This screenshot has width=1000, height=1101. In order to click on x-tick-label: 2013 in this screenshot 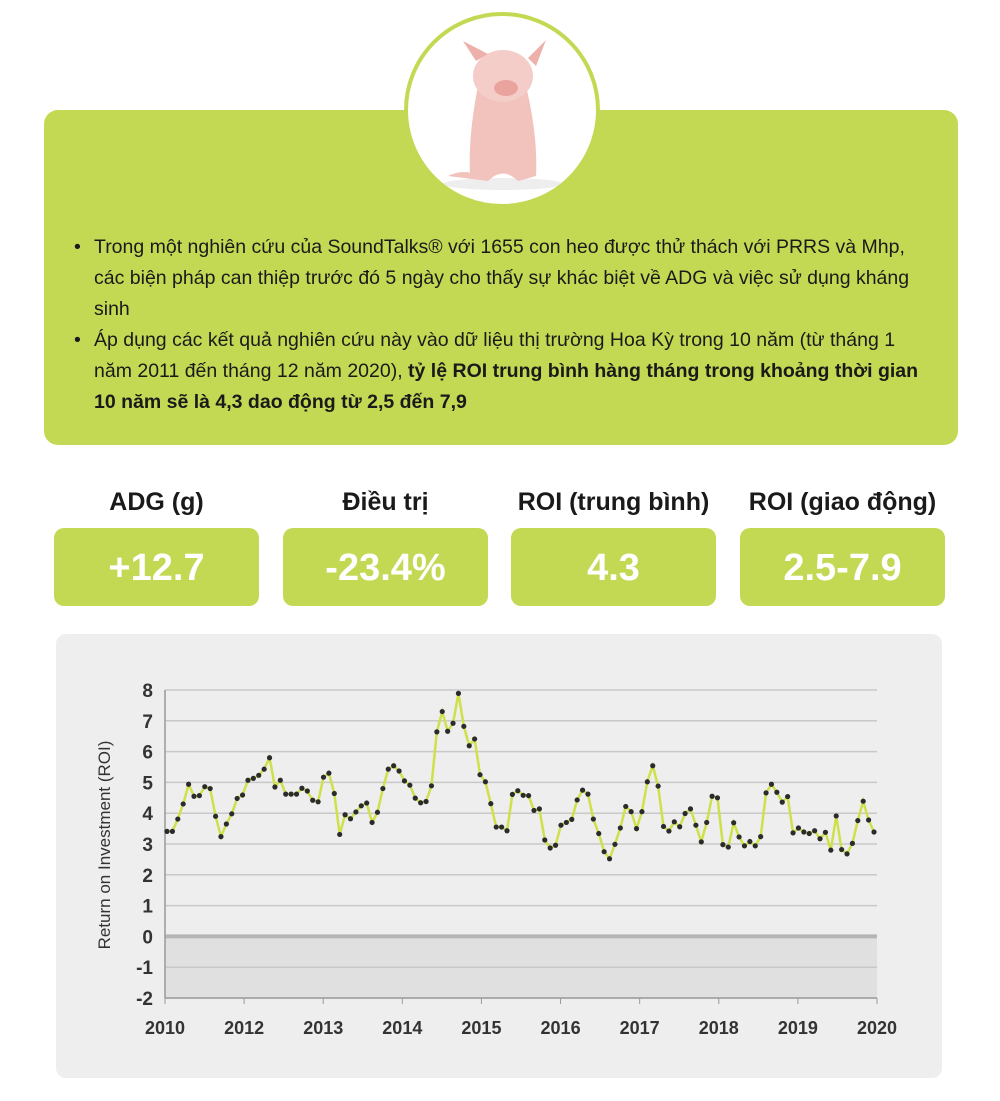, I will do `click(323, 1028)`.